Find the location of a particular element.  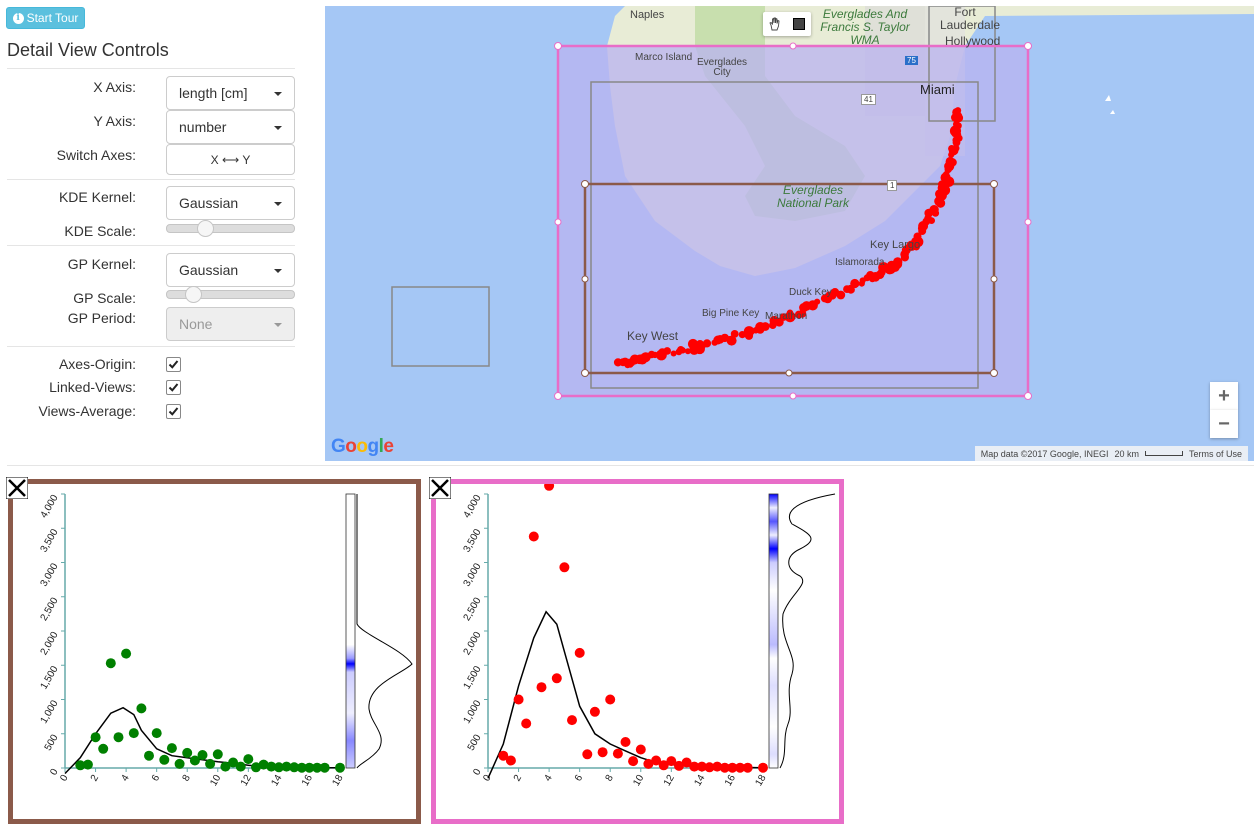

hand-icon is located at coordinates (774, 24).